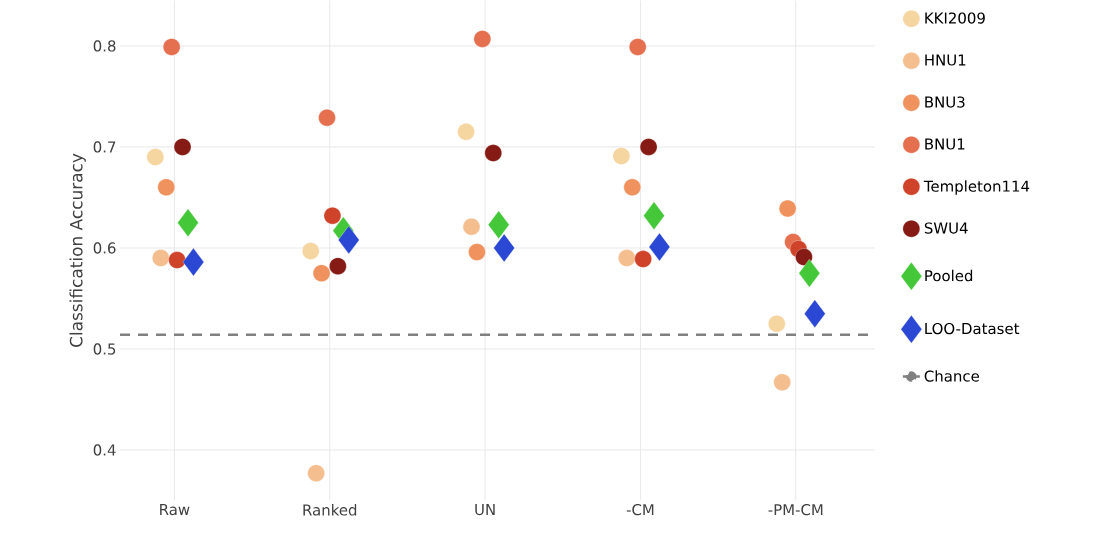 The width and height of the screenshot is (1098, 541). Describe the element at coordinates (104, 46) in the screenshot. I see `y-tick-label: 0.8` at that location.